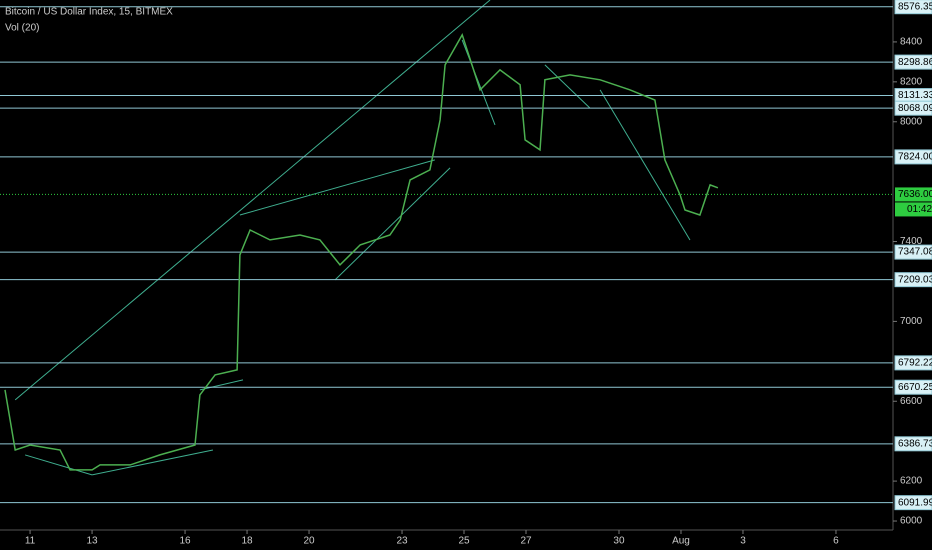 The image size is (932, 550). What do you see at coordinates (911, 121) in the screenshot?
I see `y-tick-label: 8000` at bounding box center [911, 121].